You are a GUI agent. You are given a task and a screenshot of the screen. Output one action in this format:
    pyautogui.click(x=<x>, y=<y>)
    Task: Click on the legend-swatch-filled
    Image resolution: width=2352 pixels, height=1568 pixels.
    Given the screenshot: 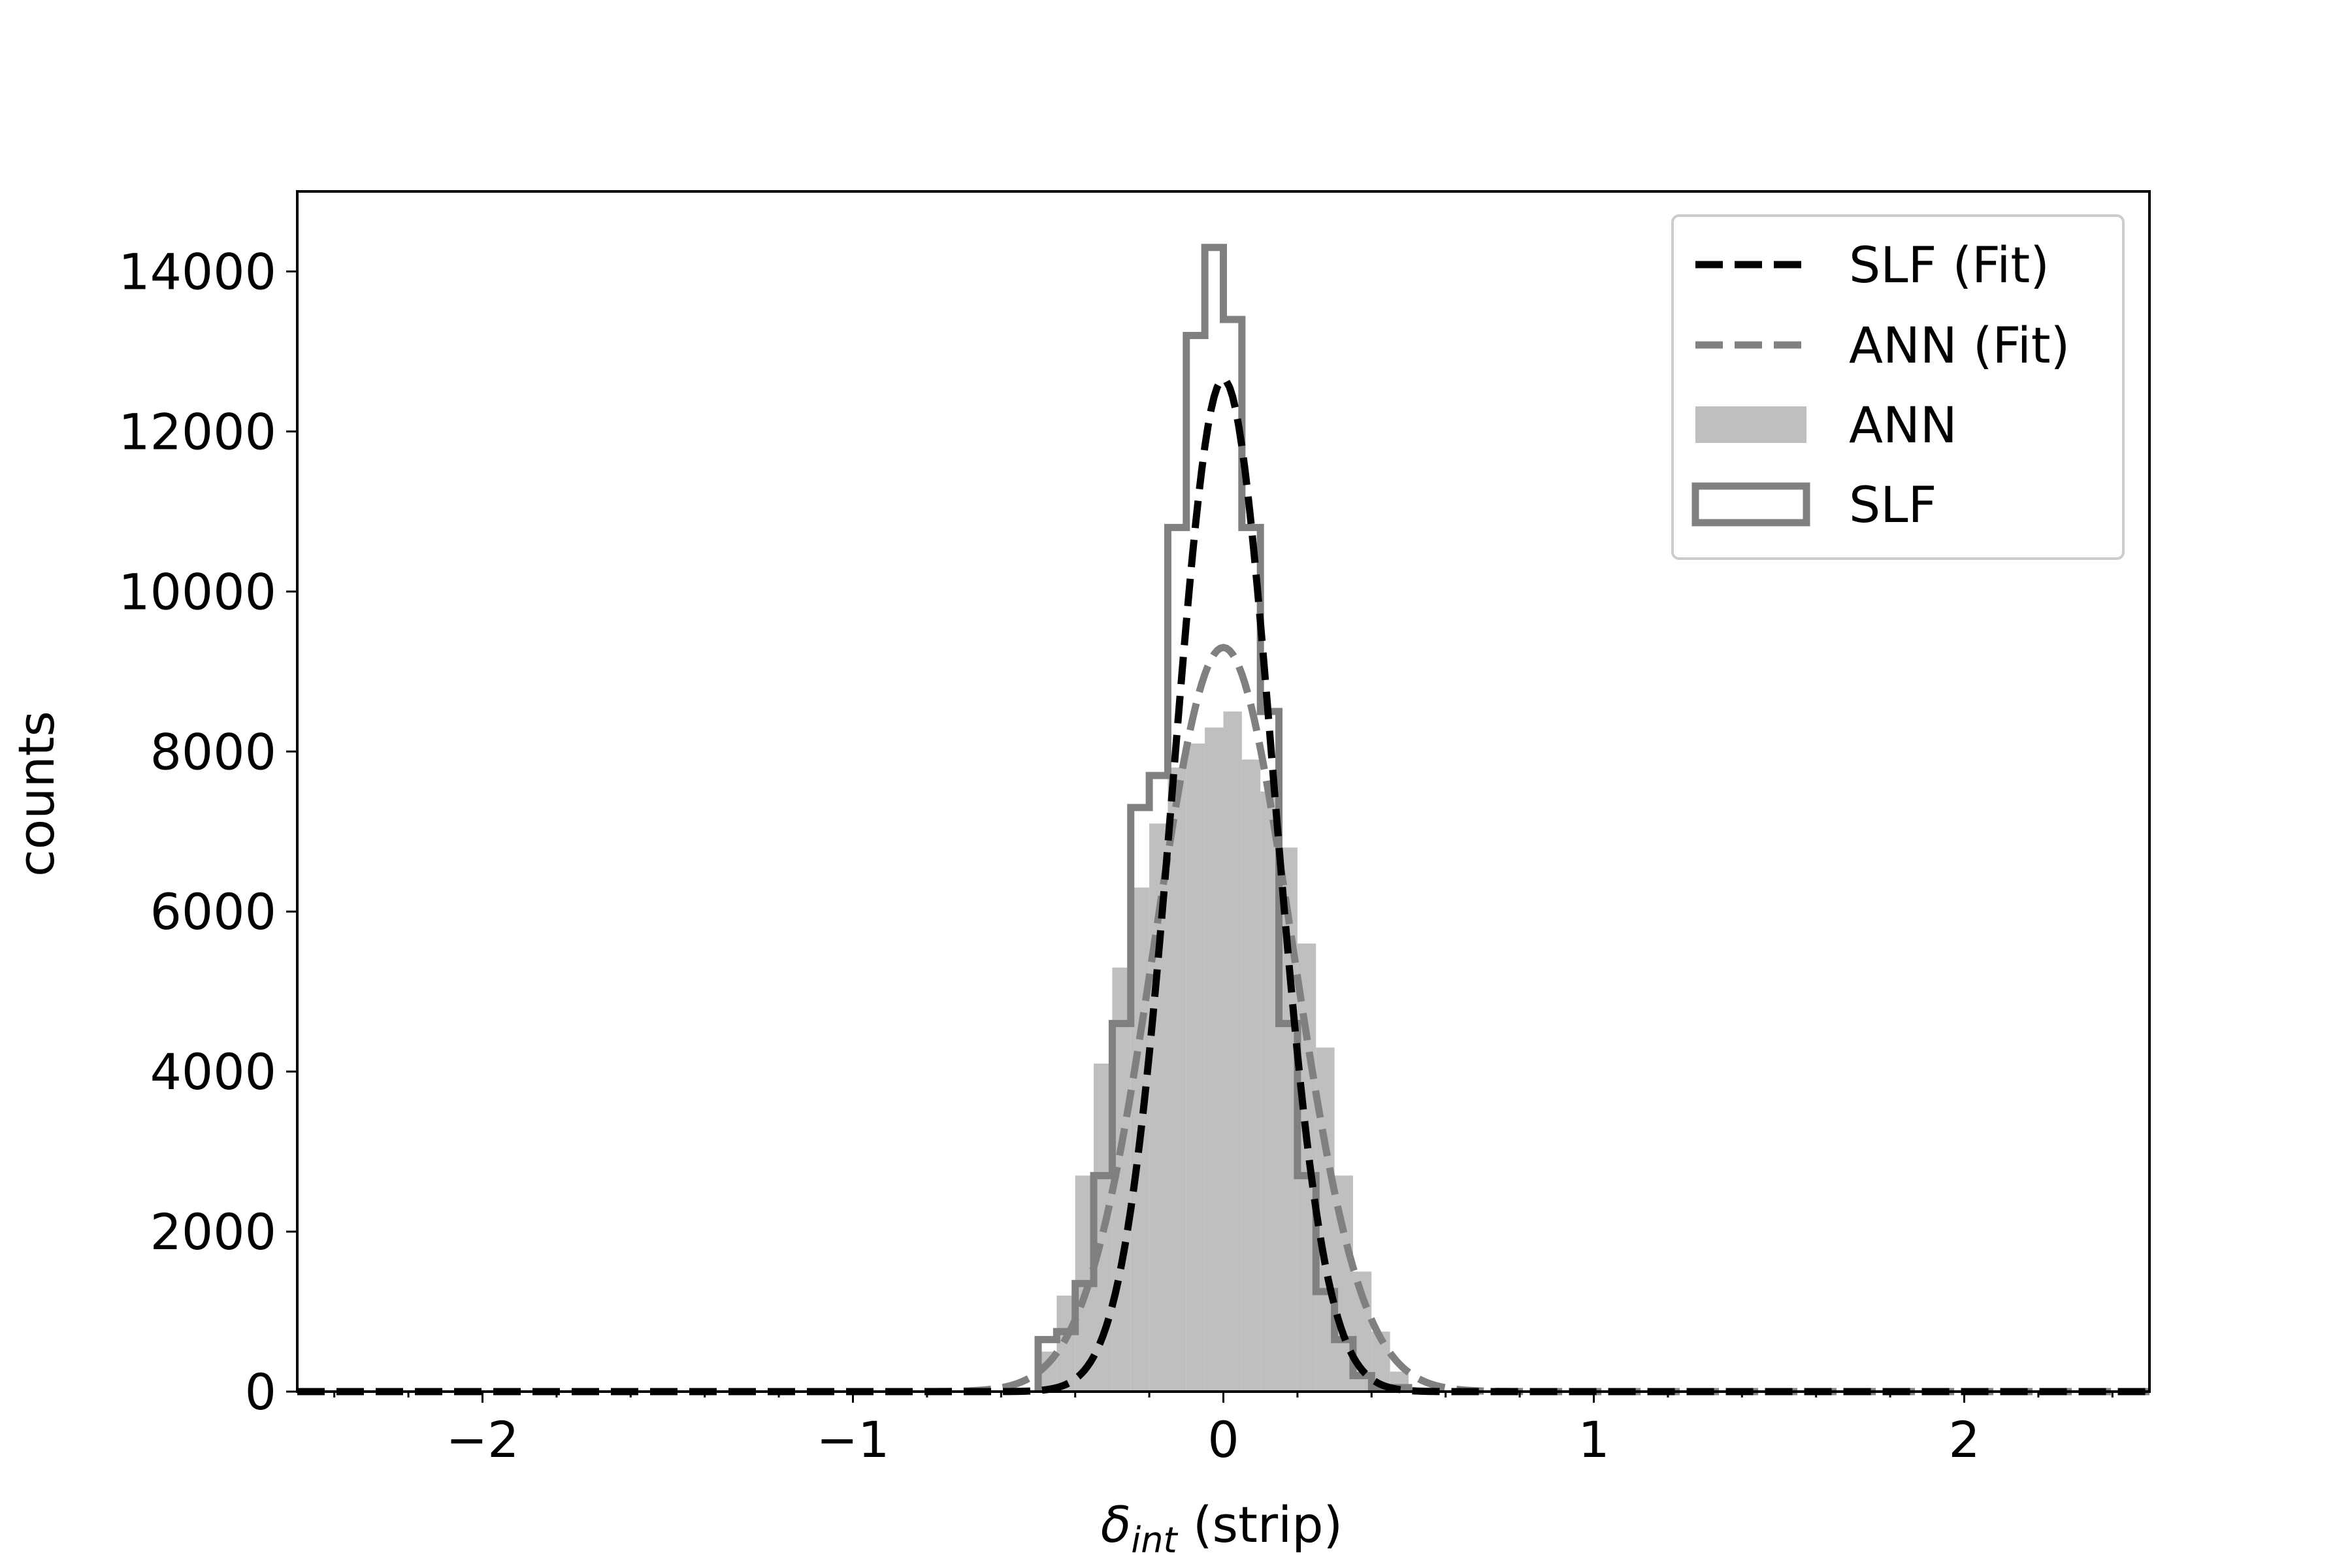 What is the action you would take?
    pyautogui.click(x=1750, y=424)
    